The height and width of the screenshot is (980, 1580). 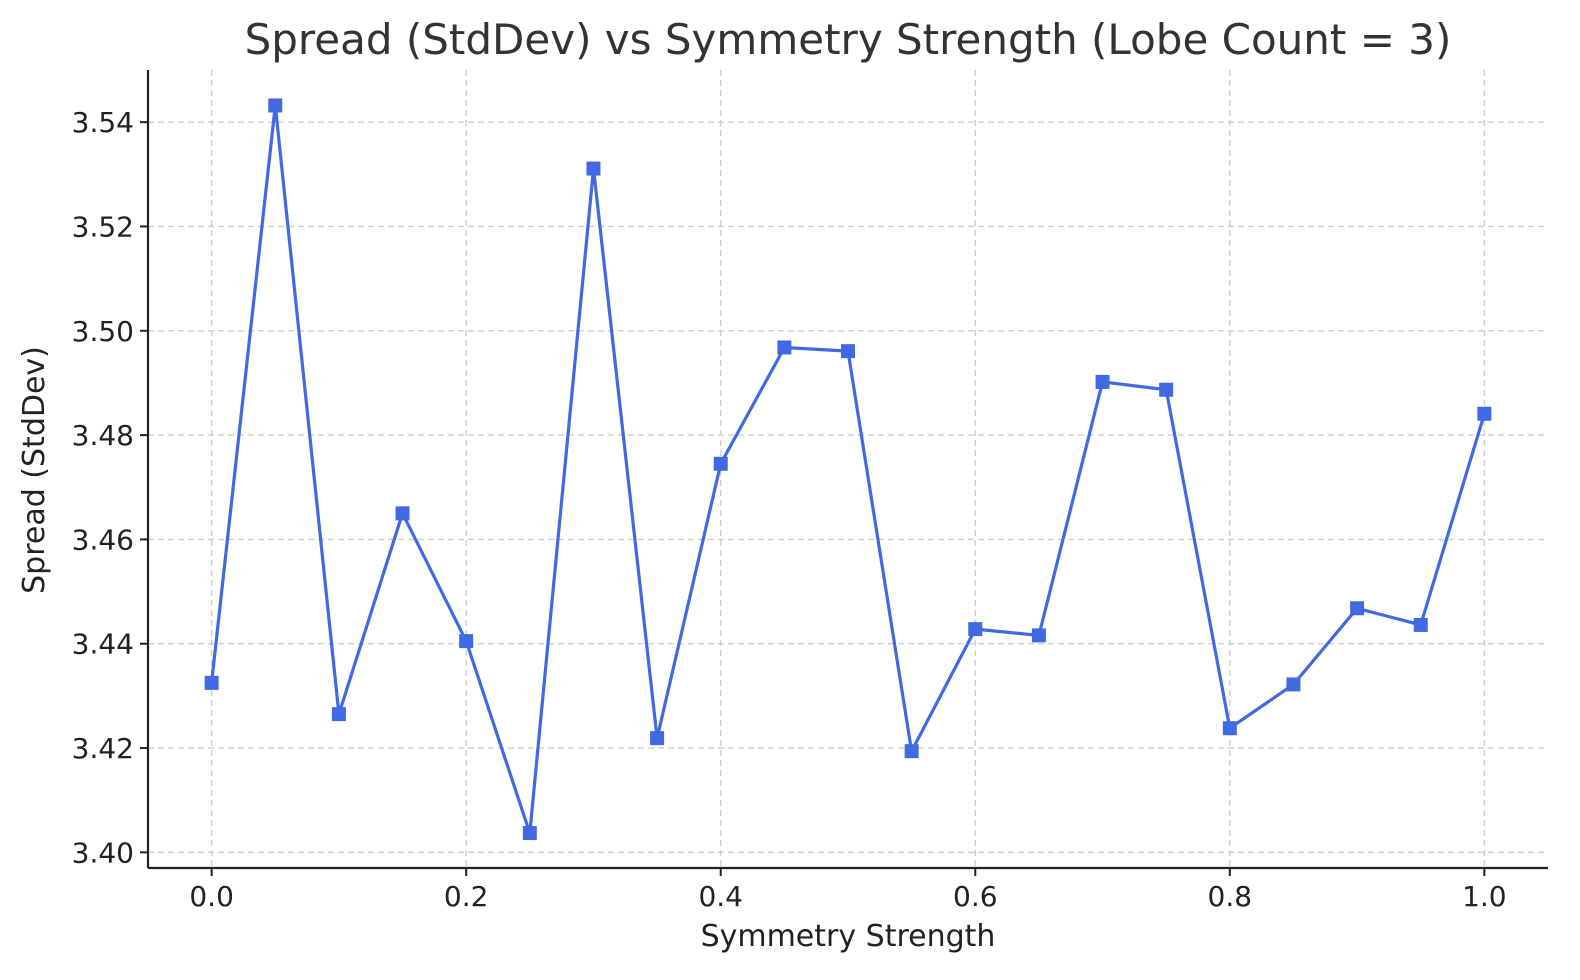 What do you see at coordinates (103, 852) in the screenshot?
I see `y-tick-label: 3.40` at bounding box center [103, 852].